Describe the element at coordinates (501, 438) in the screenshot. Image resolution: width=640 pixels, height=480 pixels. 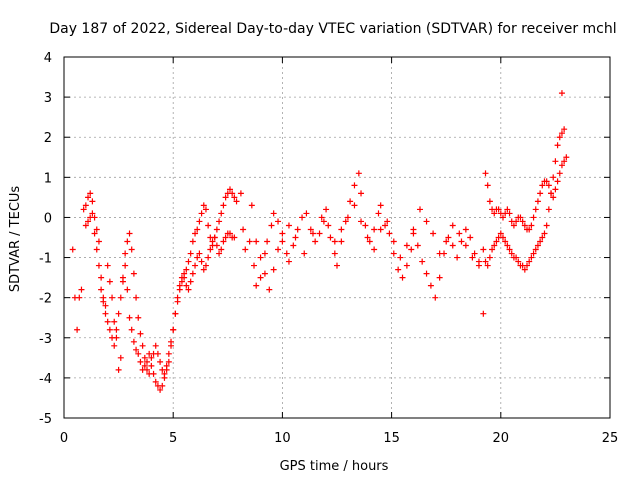
I see `x-tick-label: 20` at that location.